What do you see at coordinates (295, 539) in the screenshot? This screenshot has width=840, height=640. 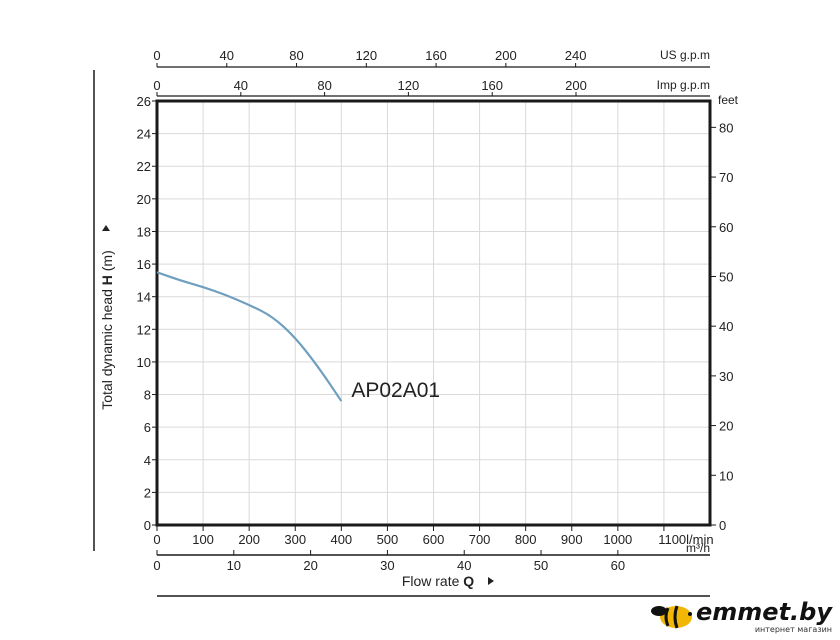 I see `x-tick-label: 300` at bounding box center [295, 539].